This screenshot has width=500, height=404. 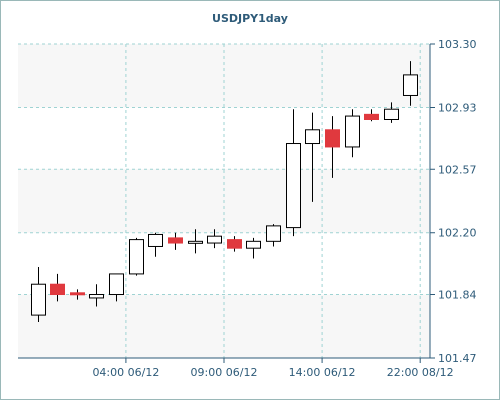 I want to click on y-tick-label: 102.93, so click(x=457, y=107).